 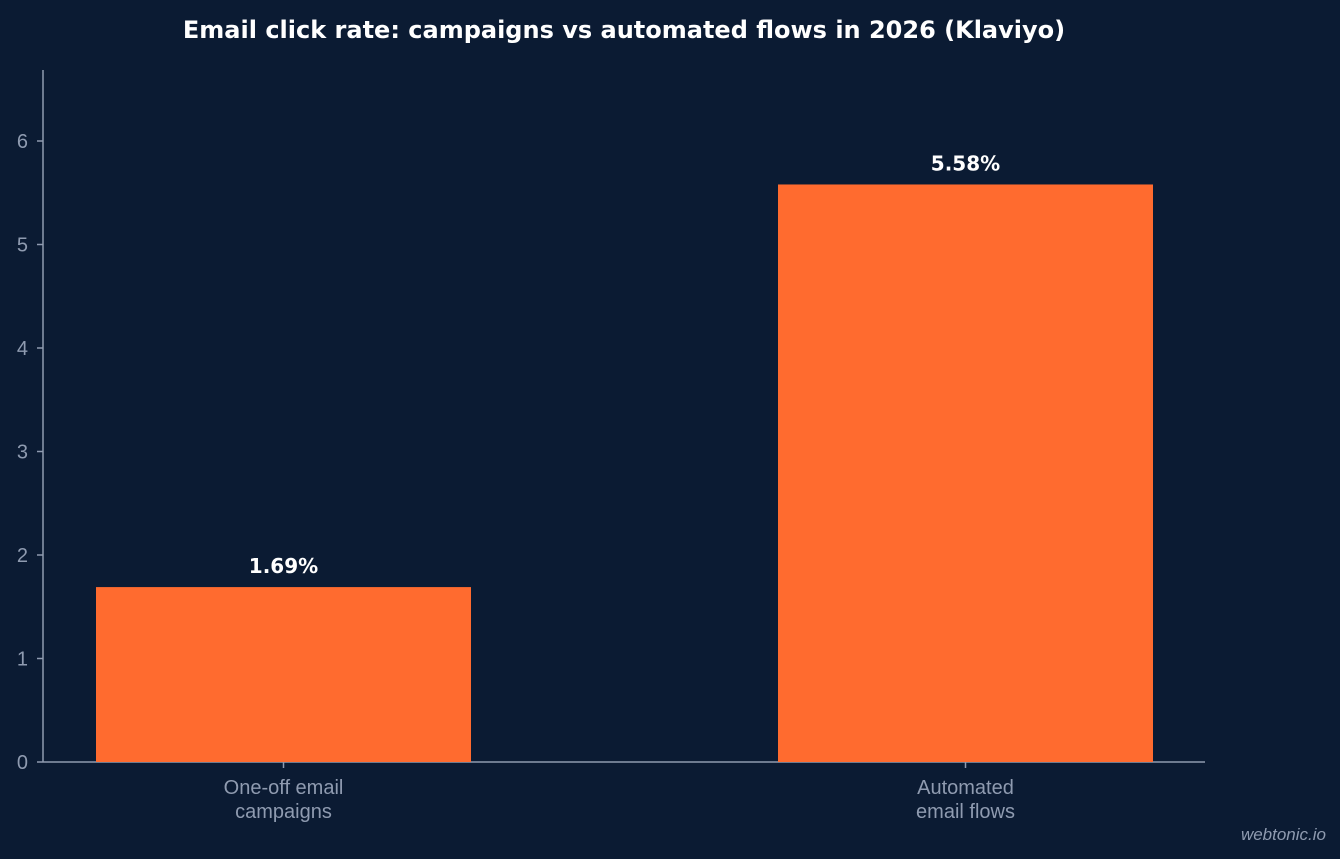 I want to click on bar, so click(x=283, y=674).